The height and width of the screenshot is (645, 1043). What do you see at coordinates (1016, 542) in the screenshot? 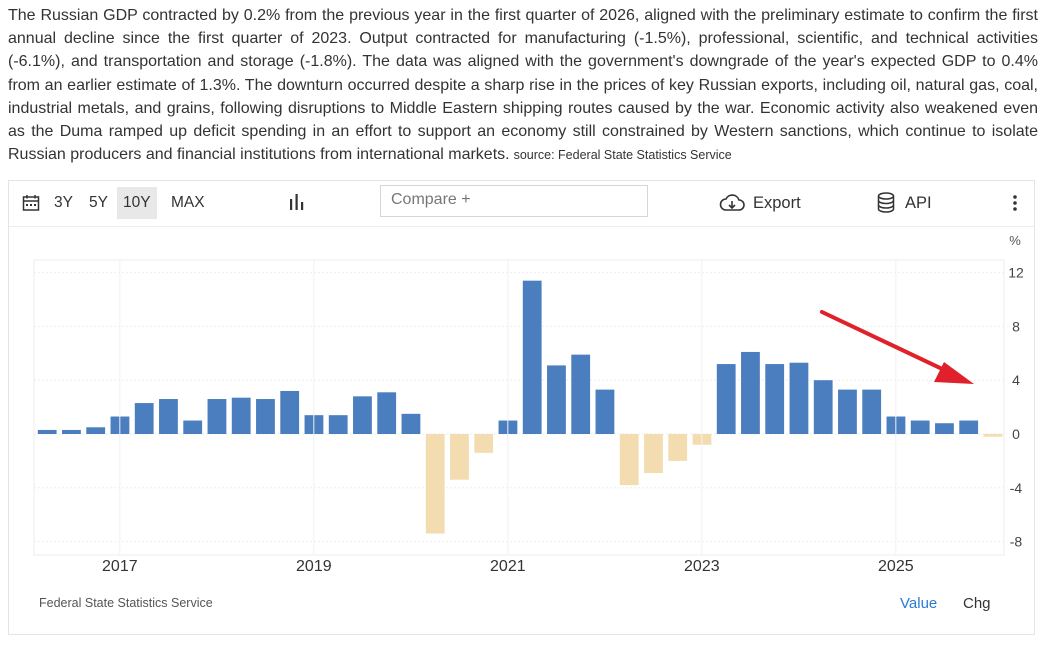
I see `y-tick-label: -8` at bounding box center [1016, 542].